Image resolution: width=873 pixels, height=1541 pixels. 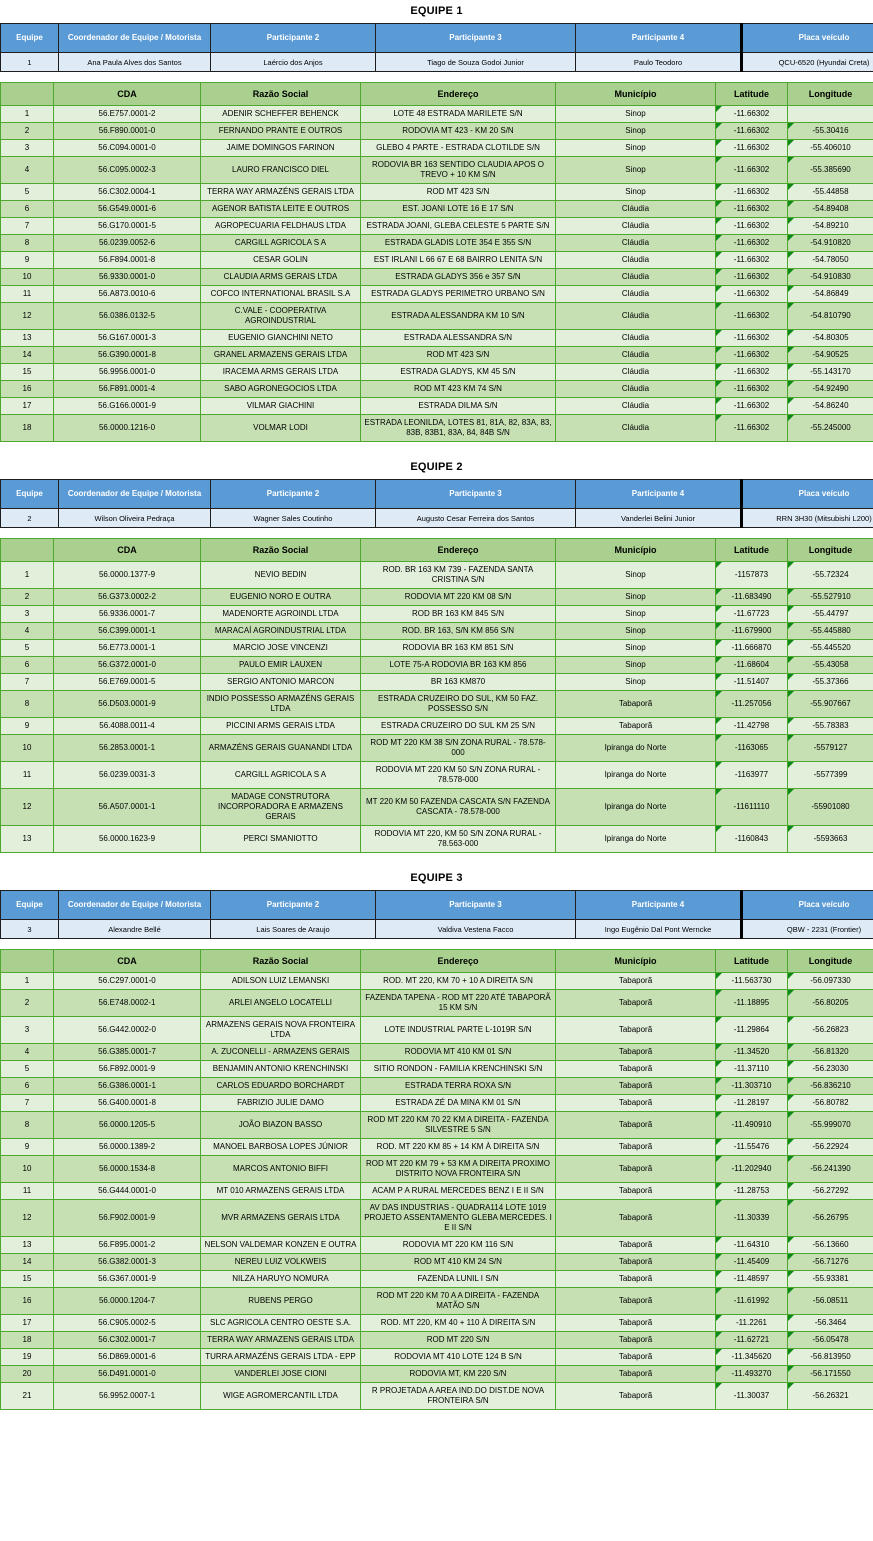 What do you see at coordinates (127, 1051) in the screenshot?
I see `cell-cda-text: 56.G385.0001-7` at bounding box center [127, 1051].